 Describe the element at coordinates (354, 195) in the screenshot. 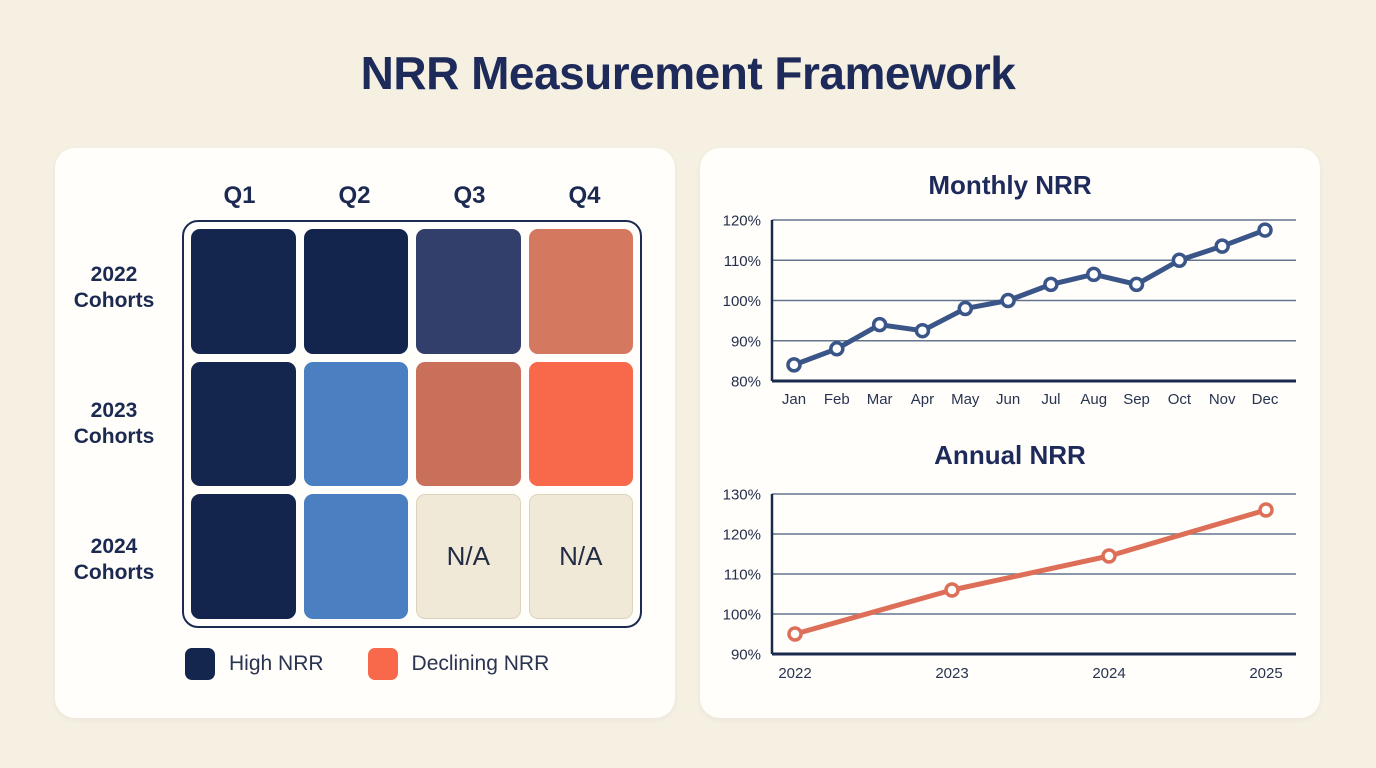

I see `quarter-header-q2: Q2` at that location.